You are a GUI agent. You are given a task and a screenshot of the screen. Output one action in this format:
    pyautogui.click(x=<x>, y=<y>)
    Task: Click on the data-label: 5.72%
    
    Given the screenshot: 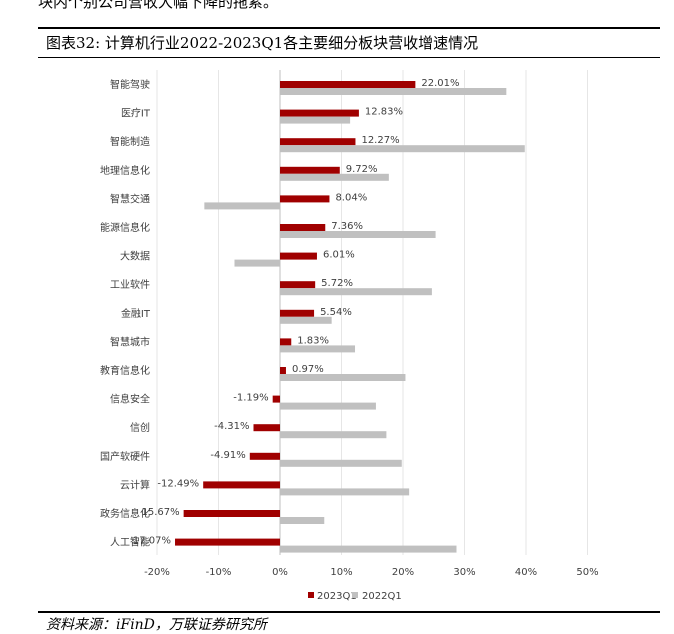 What is the action you would take?
    pyautogui.click(x=337, y=283)
    